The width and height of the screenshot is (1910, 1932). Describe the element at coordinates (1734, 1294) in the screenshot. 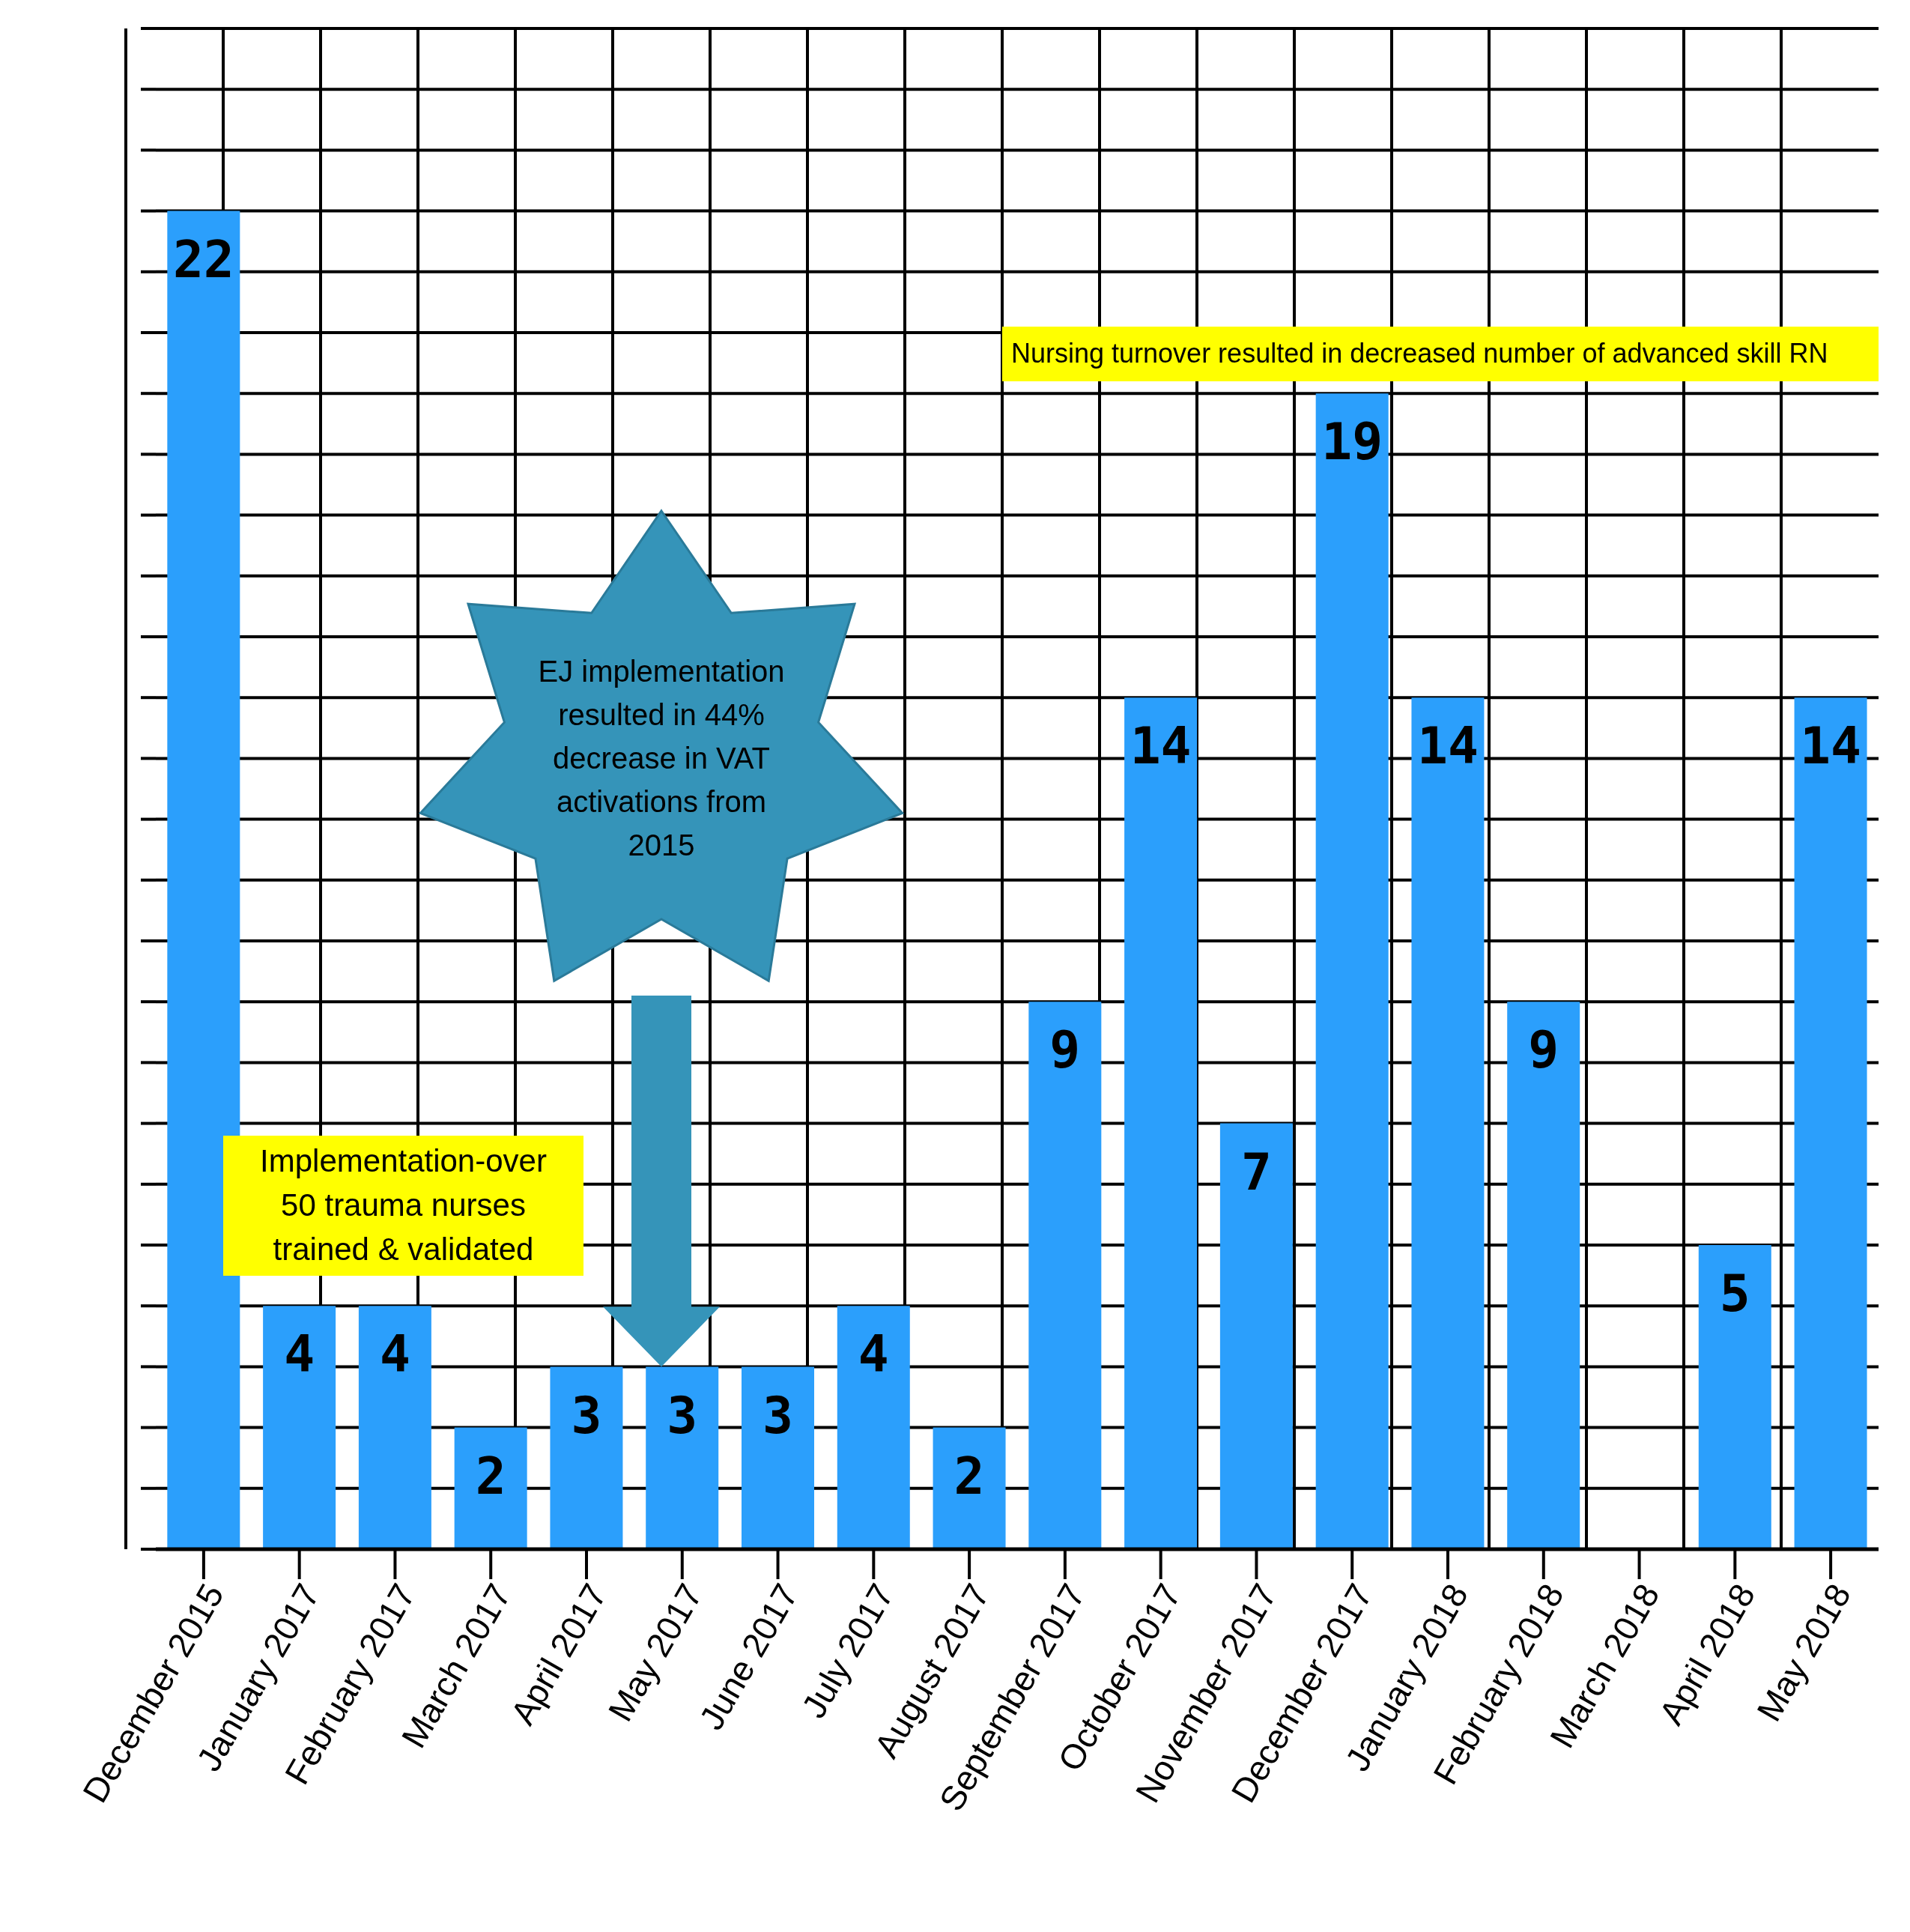

I see `data-label: 5` at that location.